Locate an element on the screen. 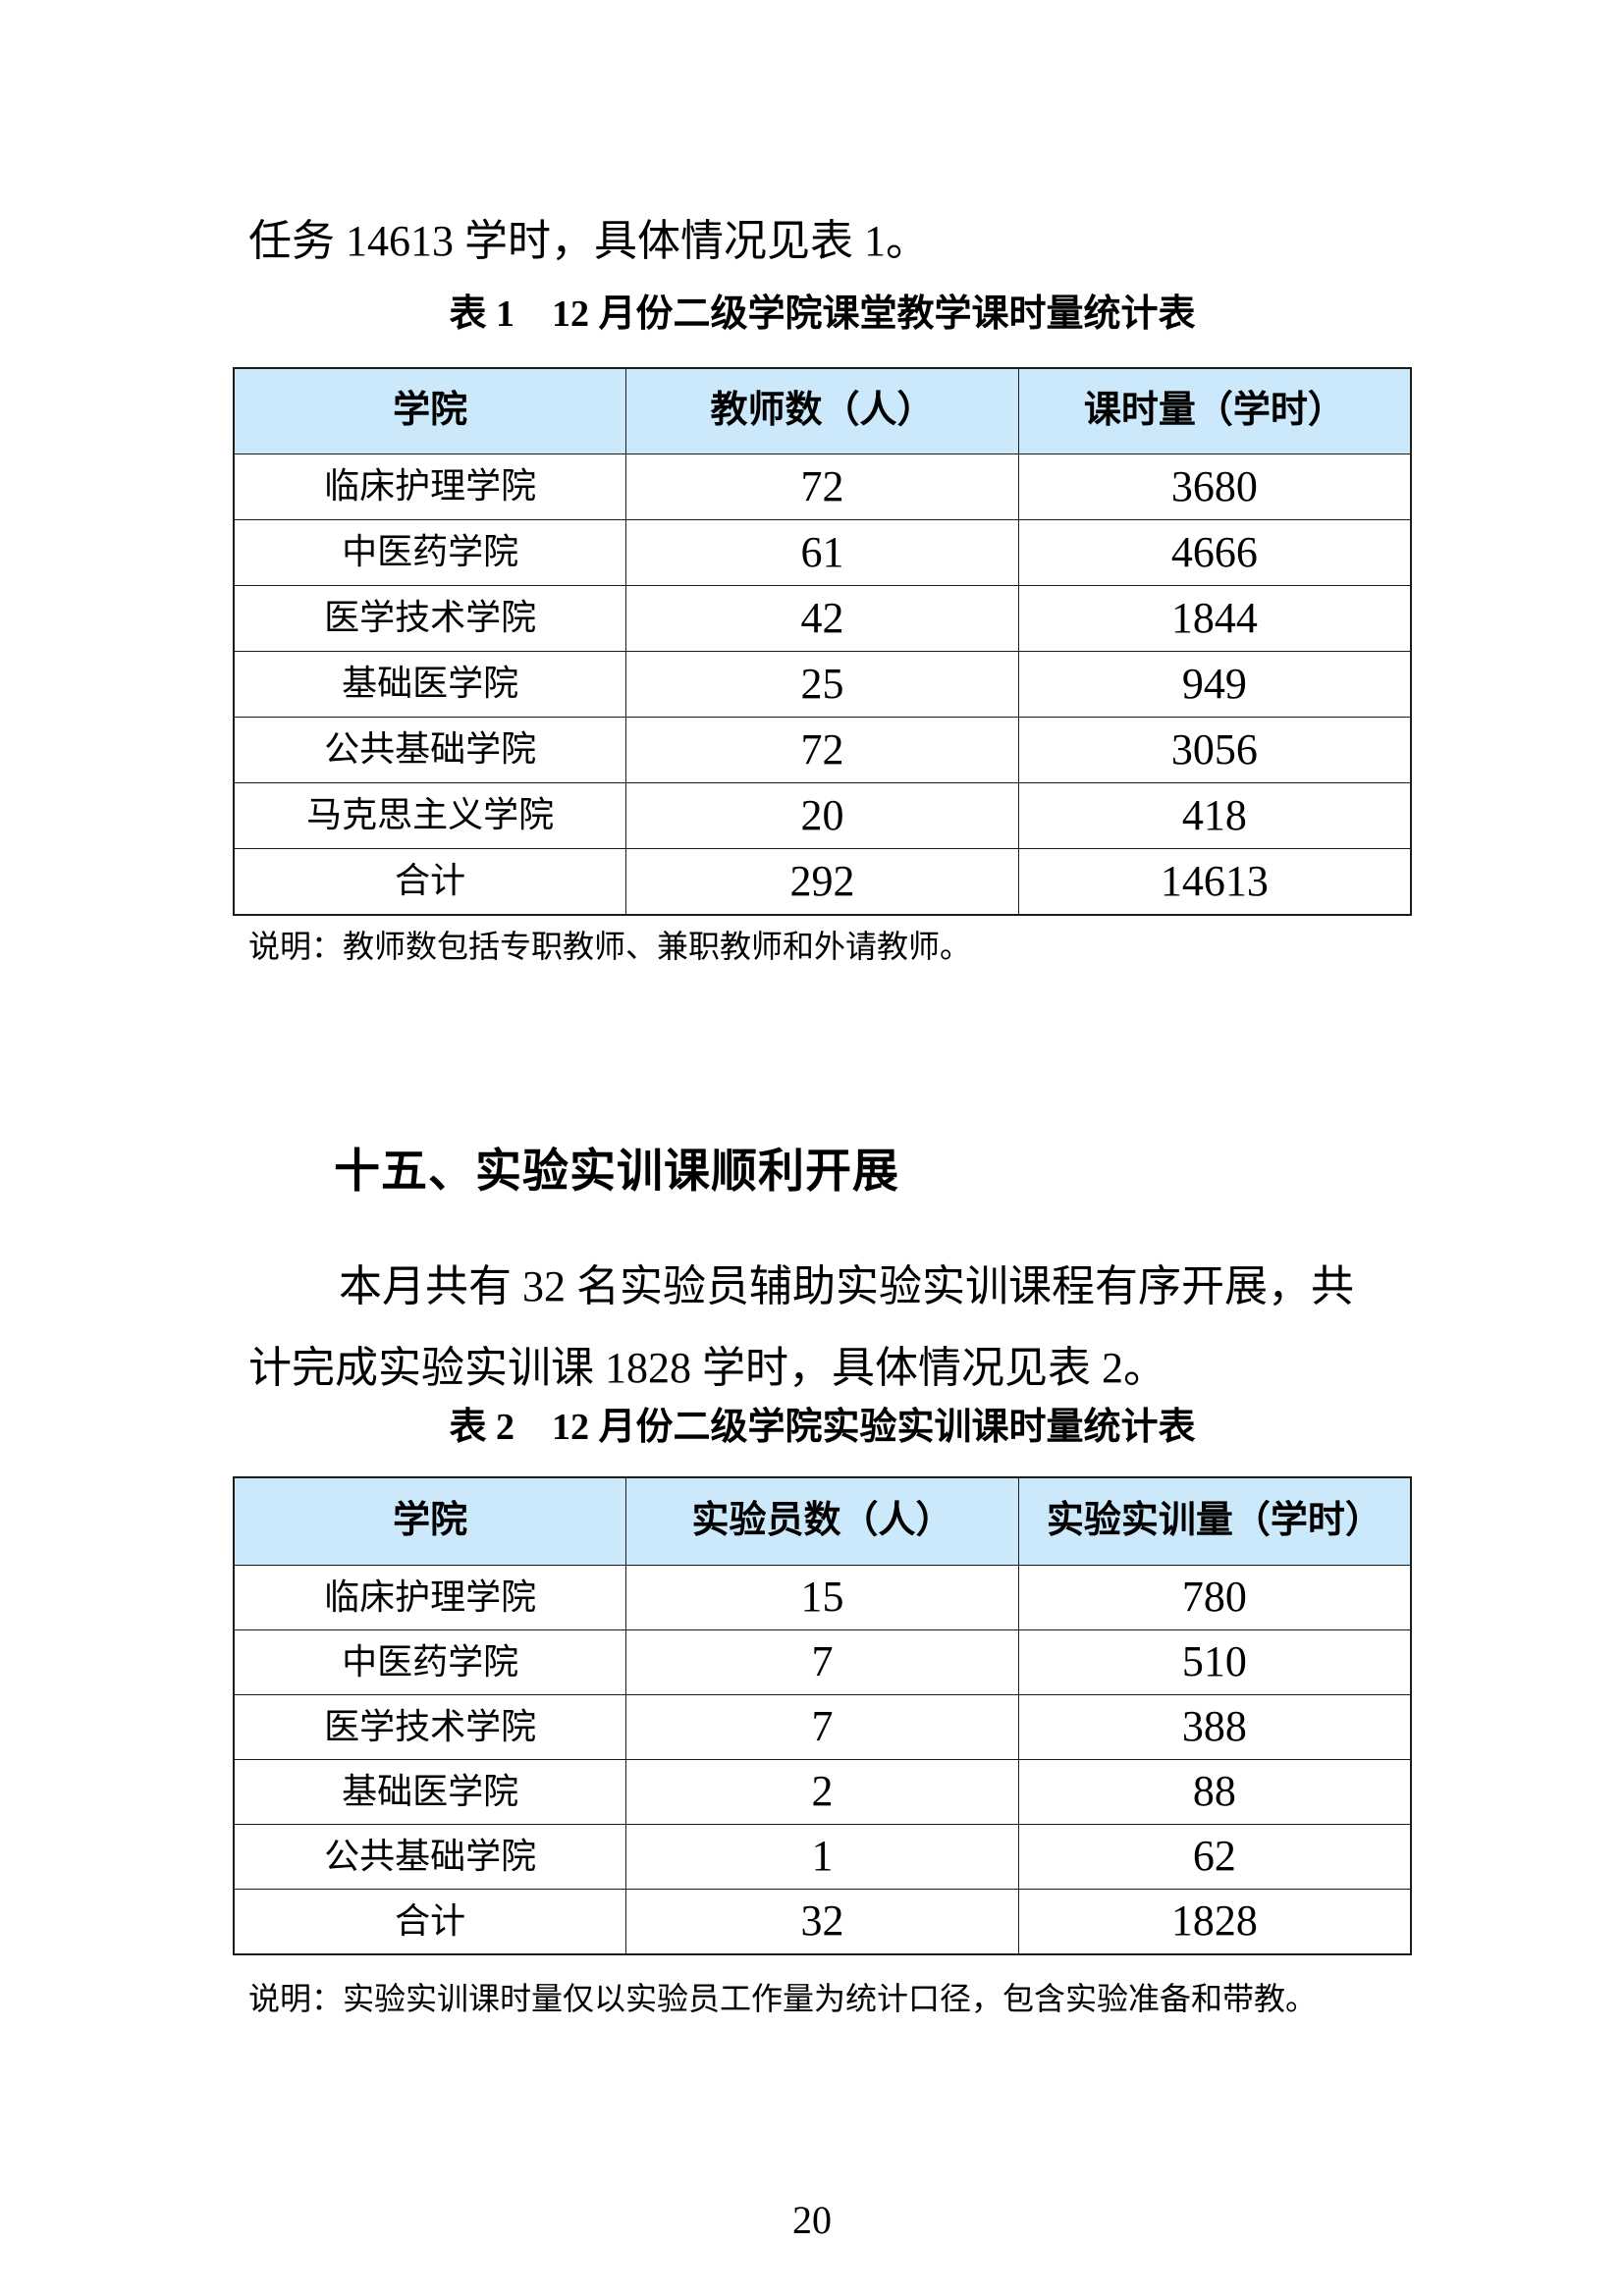 This screenshot has width=1624, height=2296. table-cell: 32 is located at coordinates (822, 1922).